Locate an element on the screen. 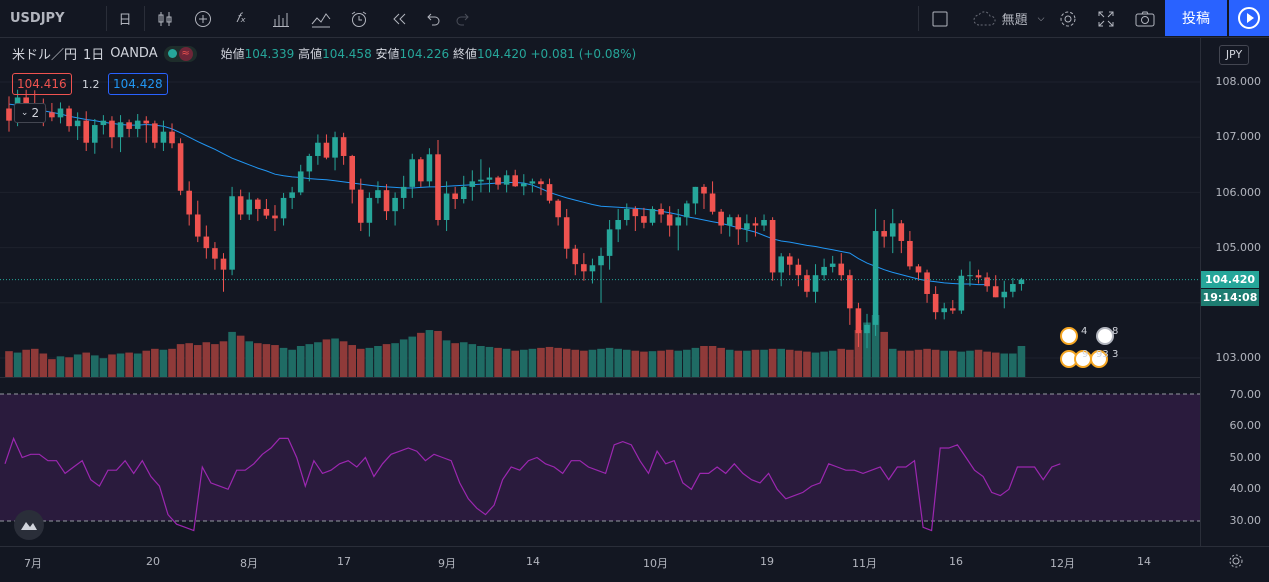 Image resolution: width=1269 pixels, height=582 pixels. low-label: 安値 is located at coordinates (387, 54).